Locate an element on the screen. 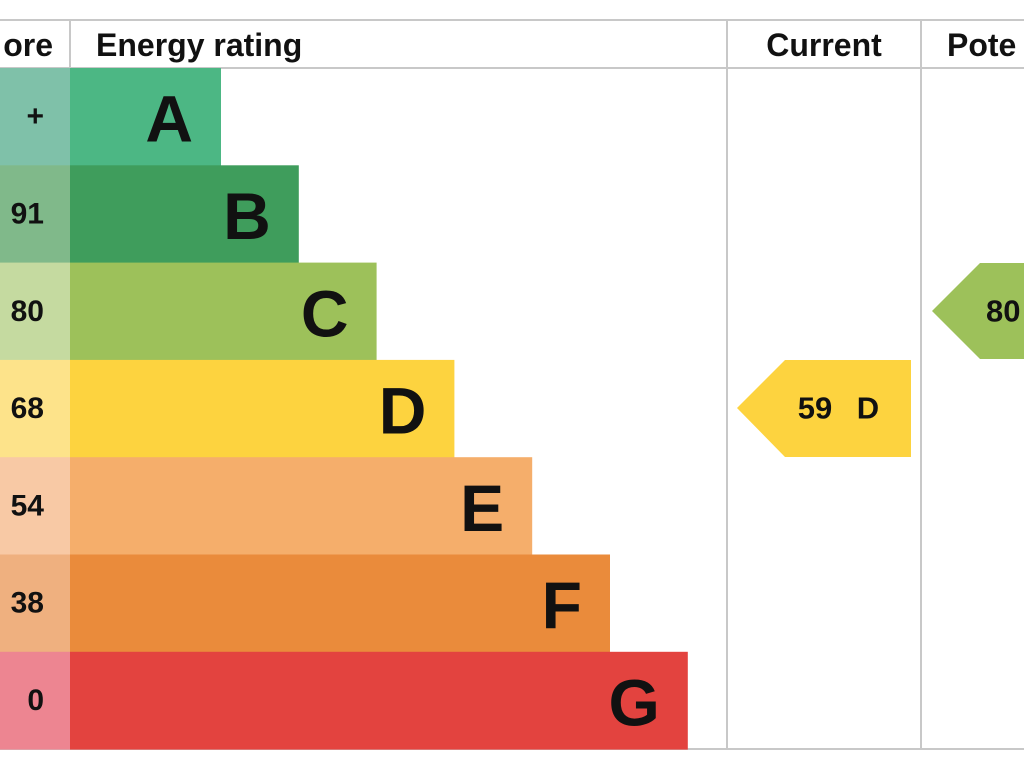  current-arrow is located at coordinates (824, 408).